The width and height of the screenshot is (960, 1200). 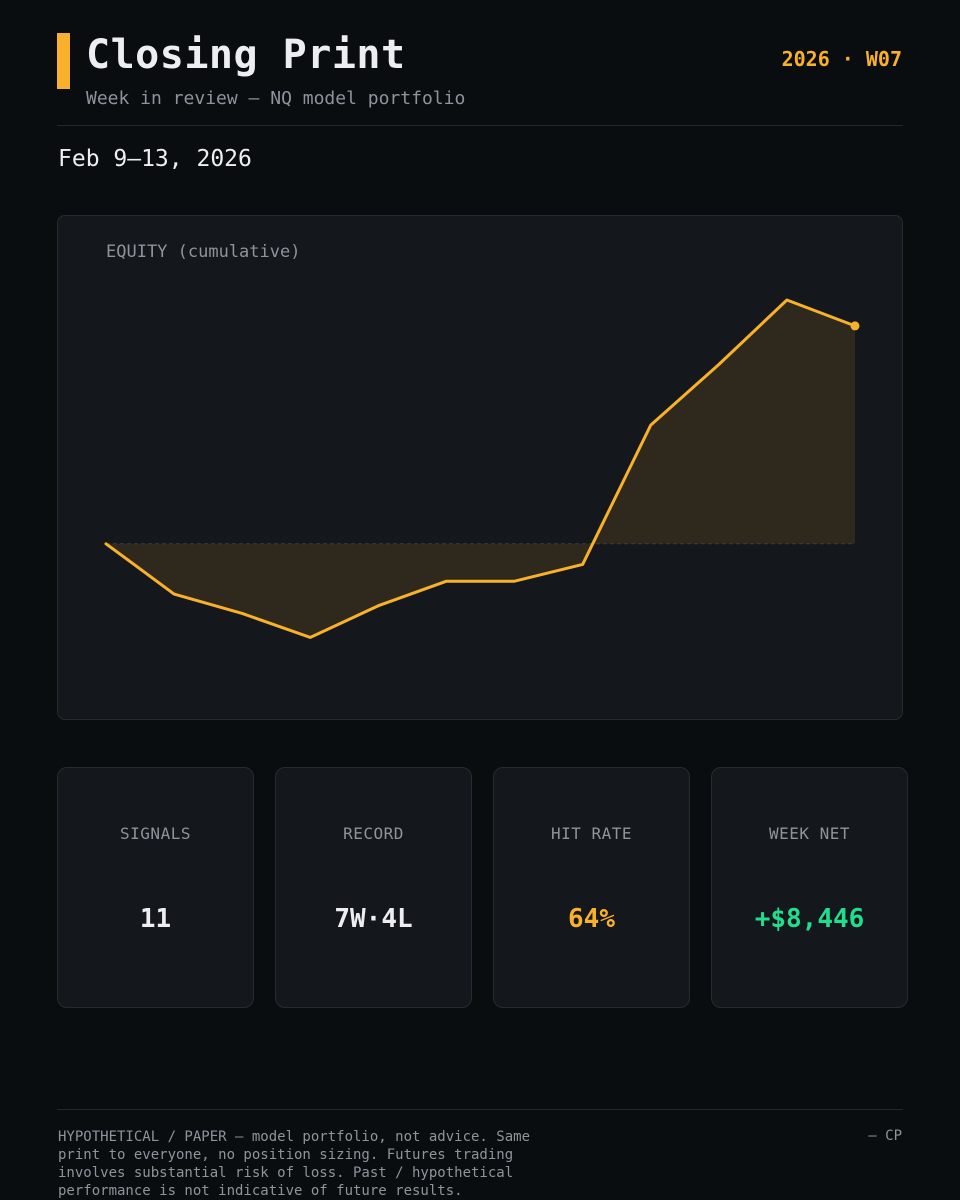 I want to click on stat-value: +$8,446, so click(x=809, y=919).